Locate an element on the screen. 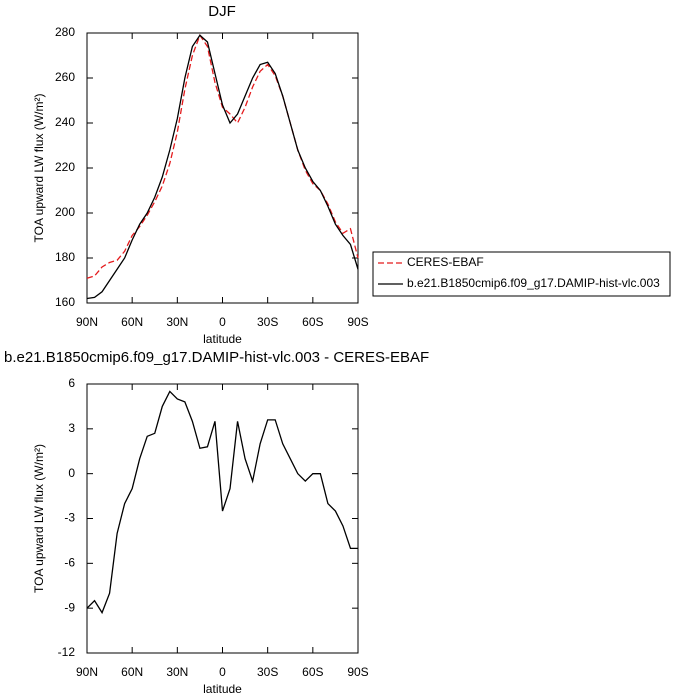 The width and height of the screenshot is (700, 700). y-tick-label: -3 is located at coordinates (69, 518).